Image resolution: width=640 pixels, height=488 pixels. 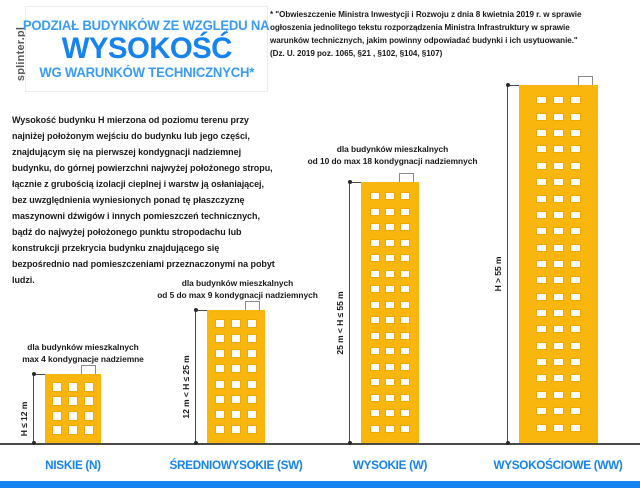 I want to click on caption-line-2: max 4 kondygnacje nadziemne, so click(x=83, y=359).